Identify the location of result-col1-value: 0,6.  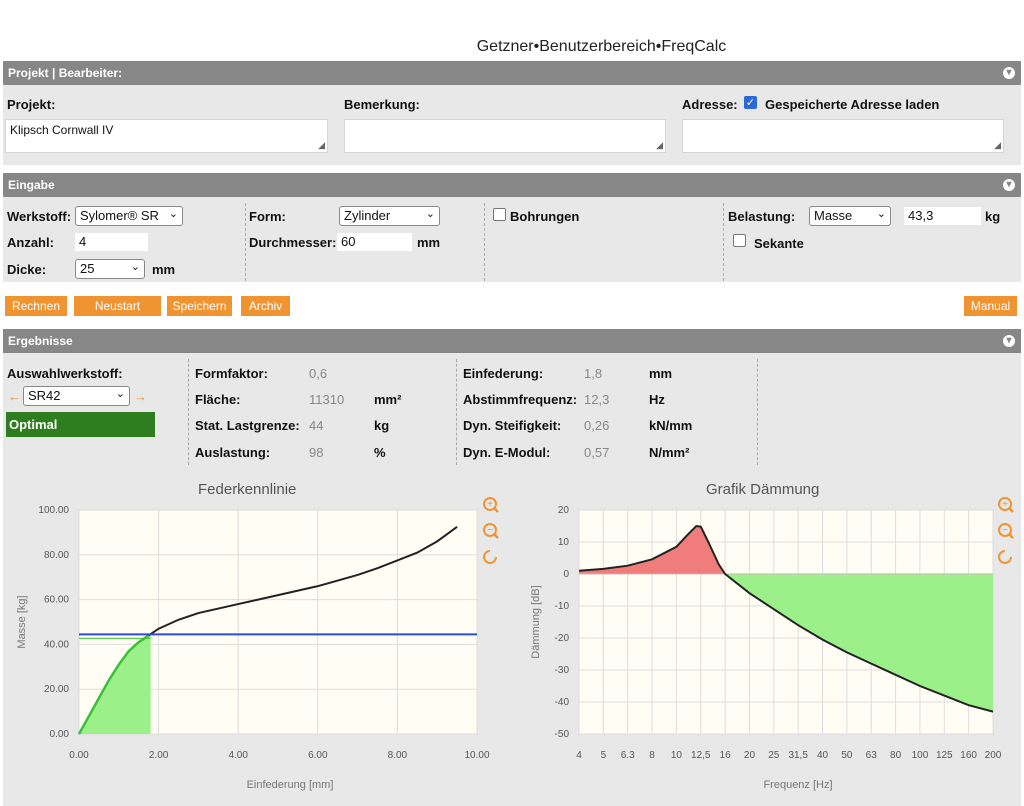
(318, 373).